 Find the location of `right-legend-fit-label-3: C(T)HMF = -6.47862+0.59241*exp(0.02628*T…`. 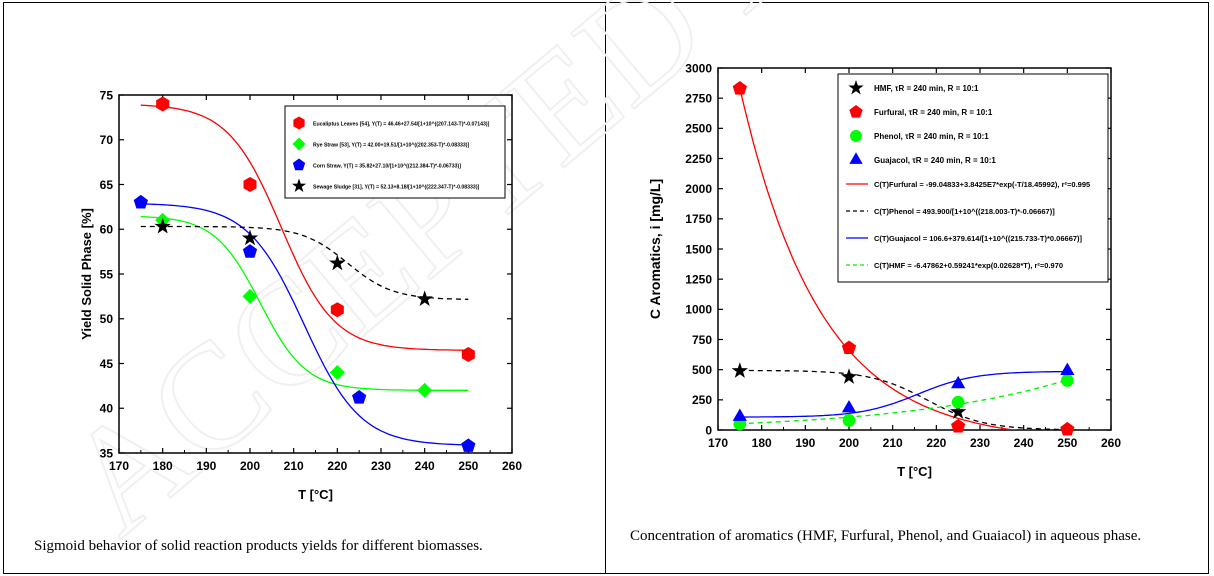

right-legend-fit-label-3: C(T)HMF = -6.47862+0.59241*exp(0.02628*T… is located at coordinates (968, 265).